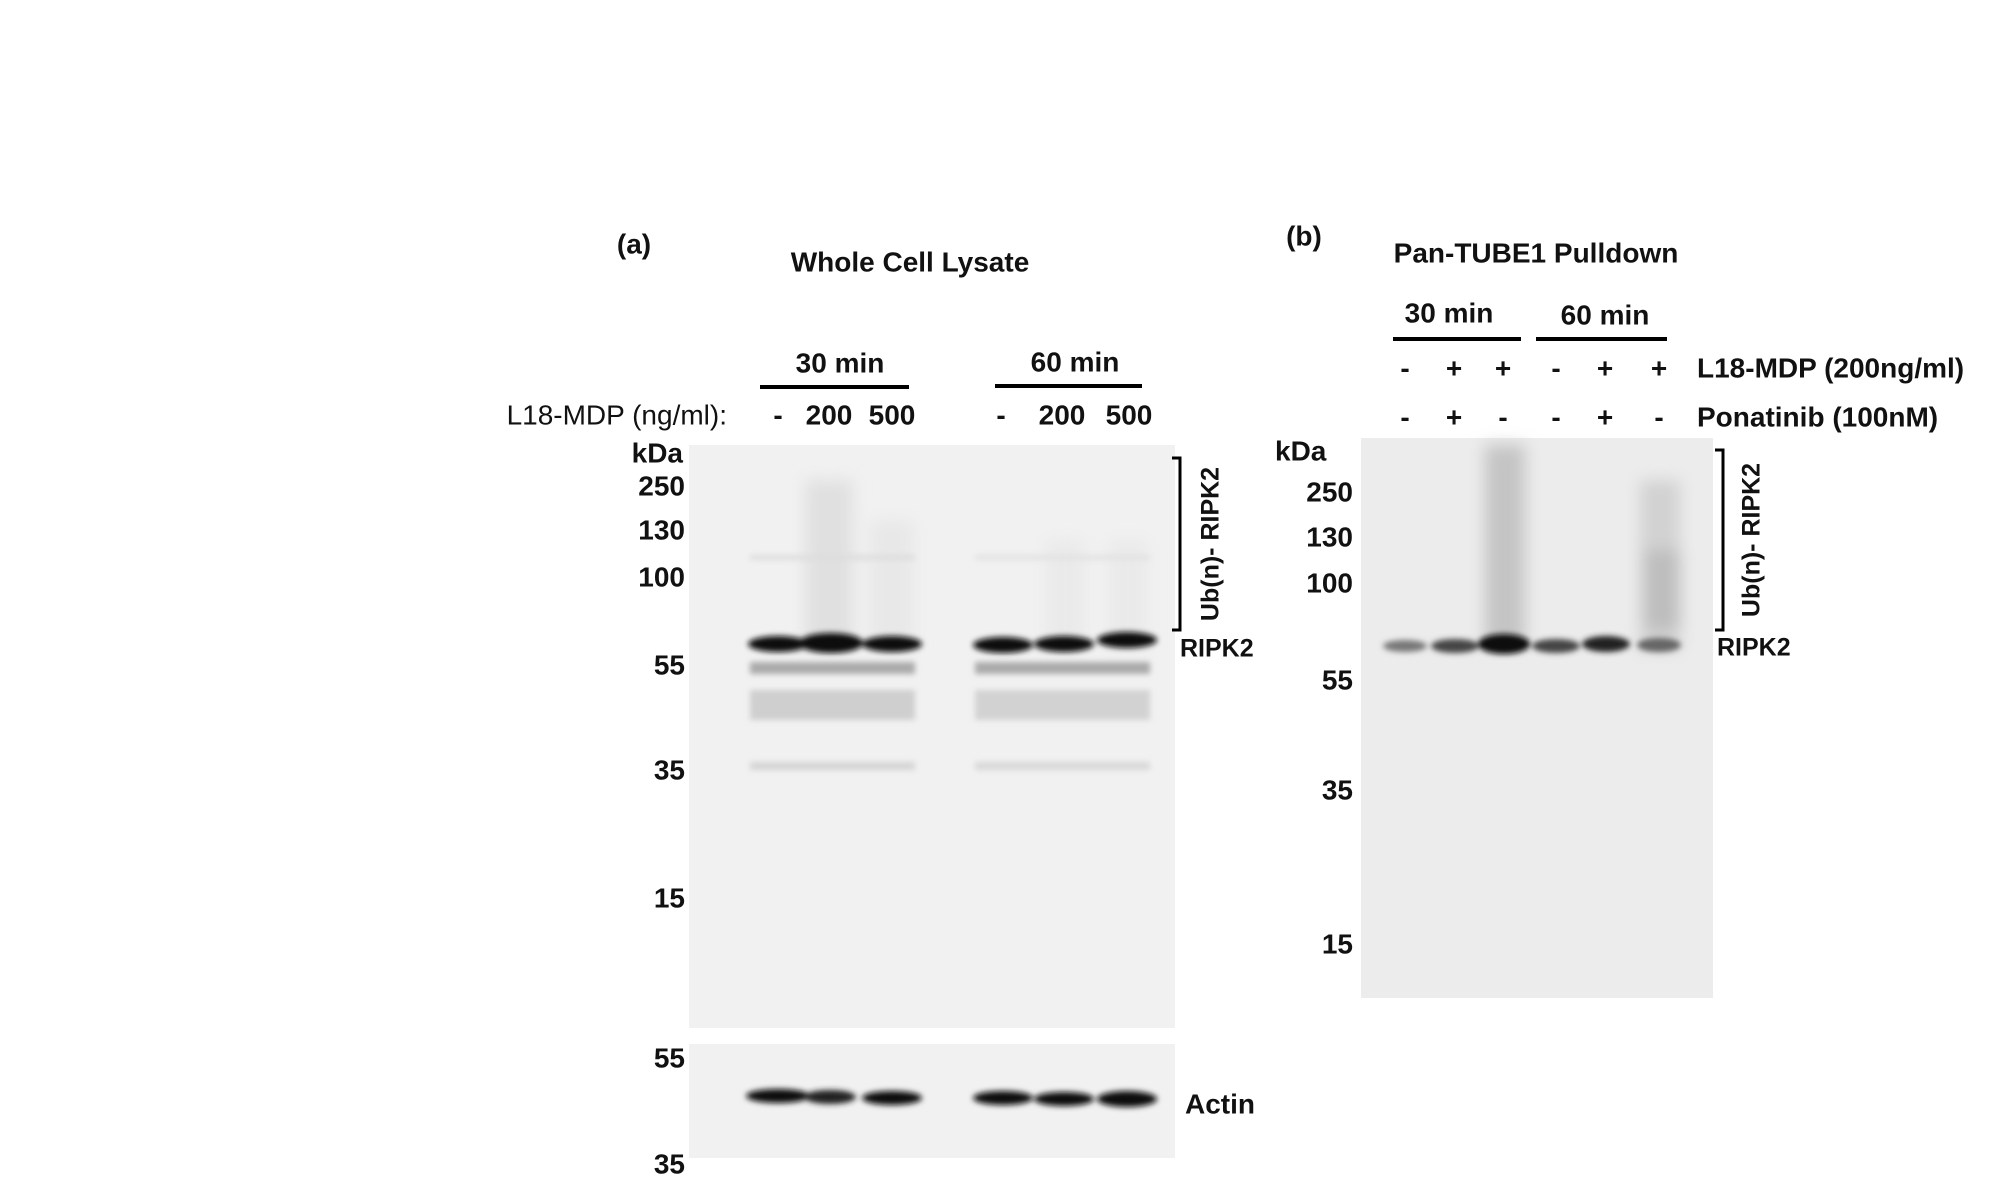 This screenshot has width=2008, height=1182. What do you see at coordinates (1220, 1103) in the screenshot?
I see `band-label: Actin` at bounding box center [1220, 1103].